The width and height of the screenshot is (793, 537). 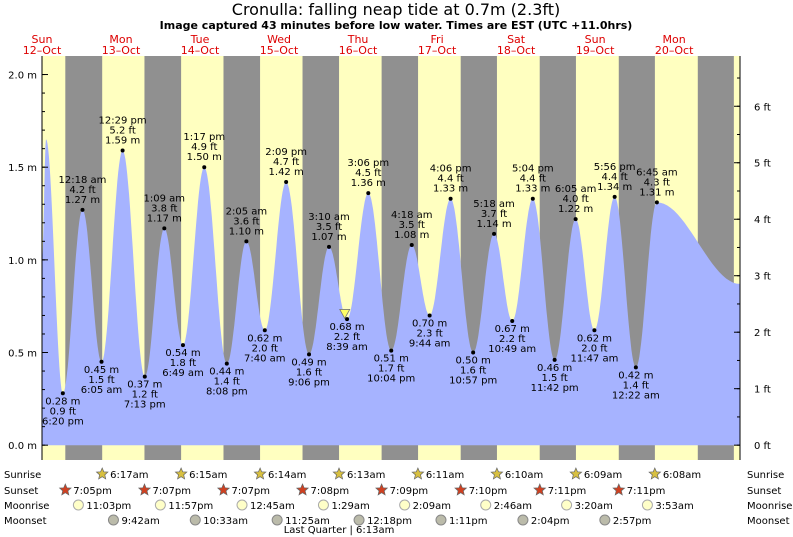 I want to click on moonrise-time: 12:45am, so click(x=272, y=506).